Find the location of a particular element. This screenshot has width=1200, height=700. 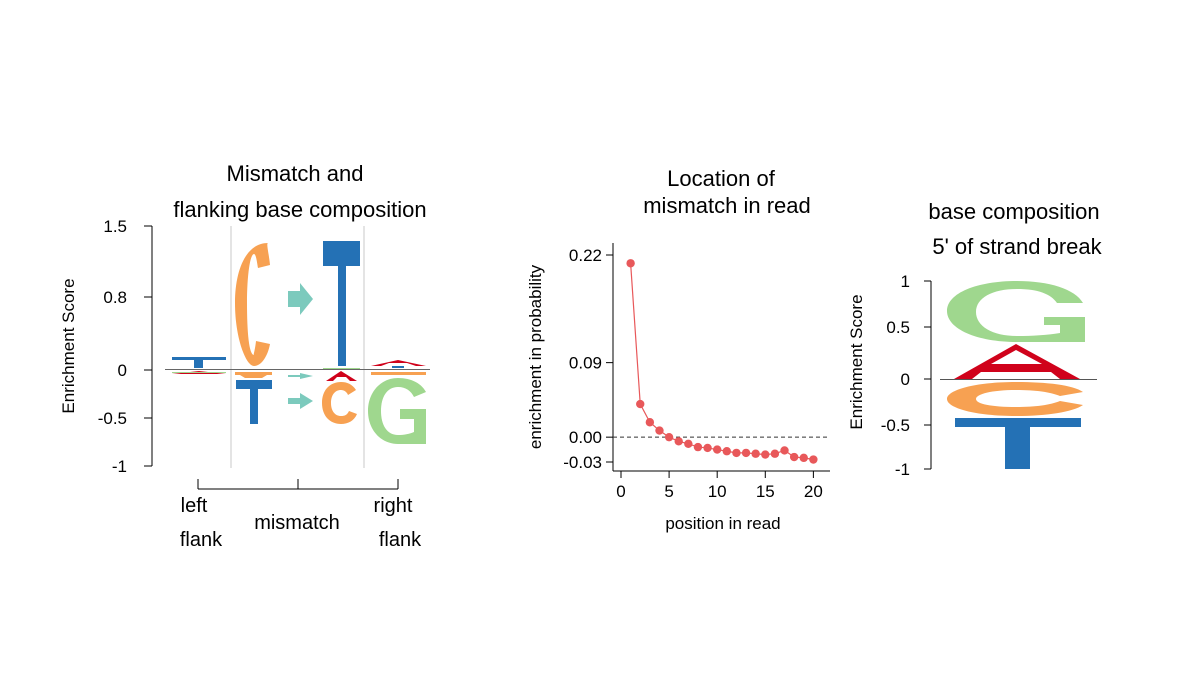

middle-title-line1: Location of is located at coordinates (721, 178).